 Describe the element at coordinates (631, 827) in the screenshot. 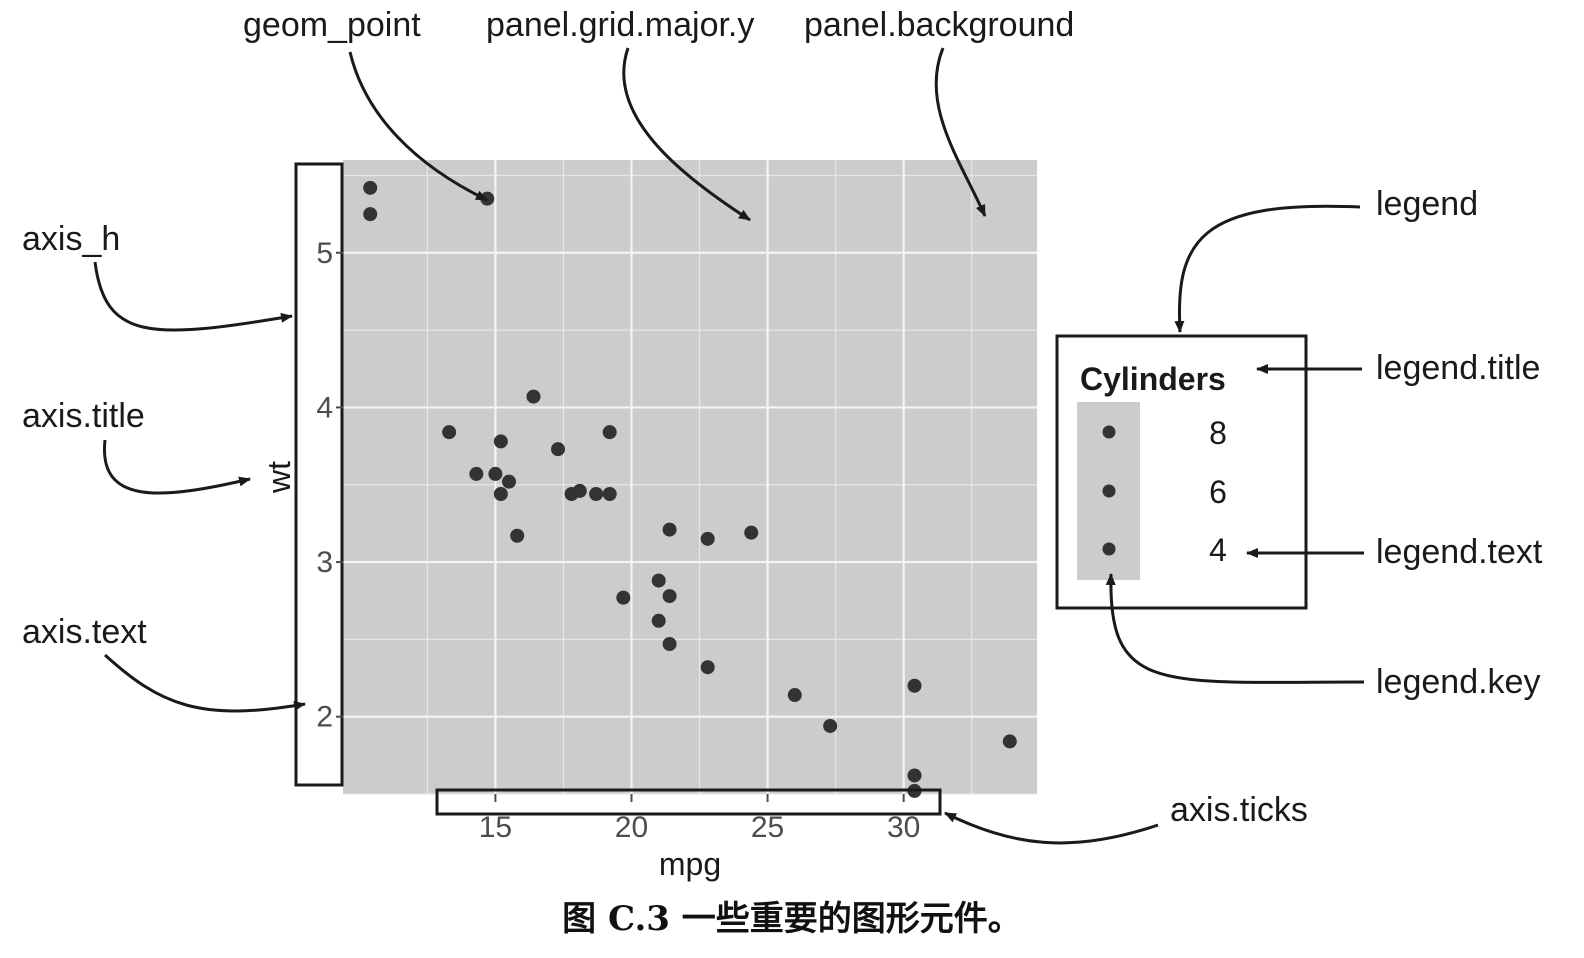

I see `x-tick-label: 20` at that location.